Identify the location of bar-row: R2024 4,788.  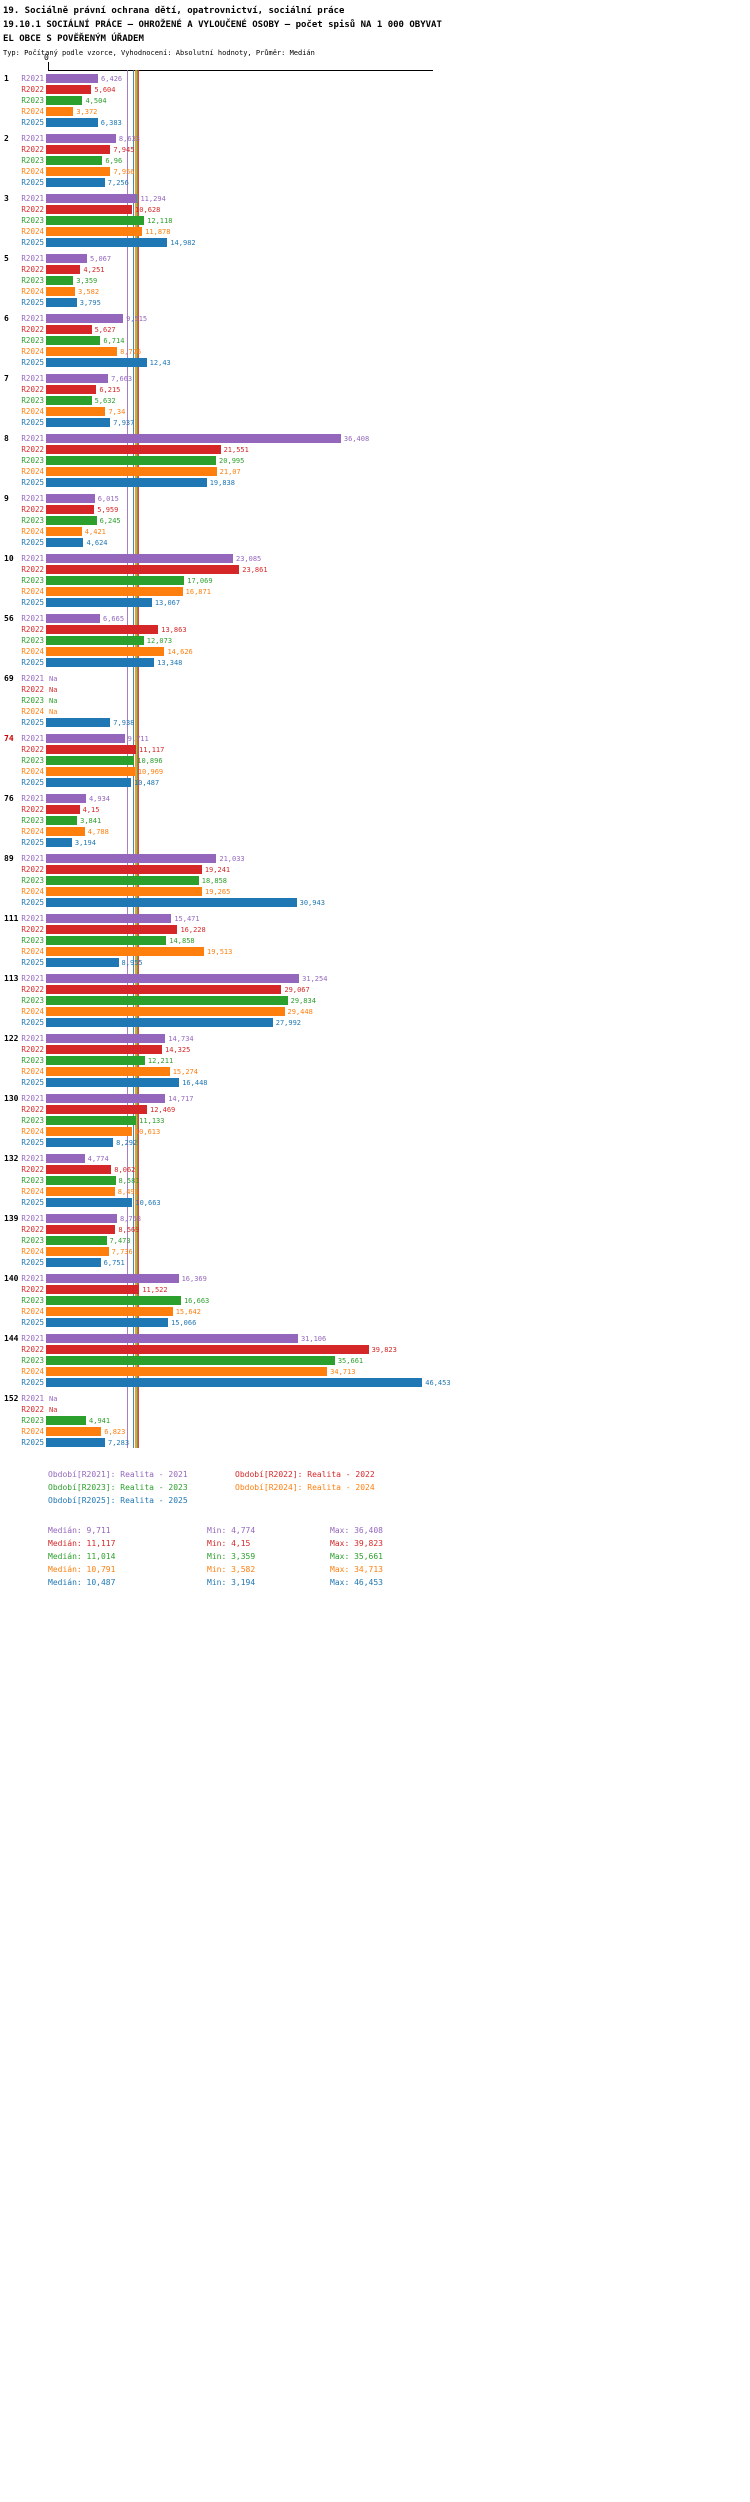
(225, 831).